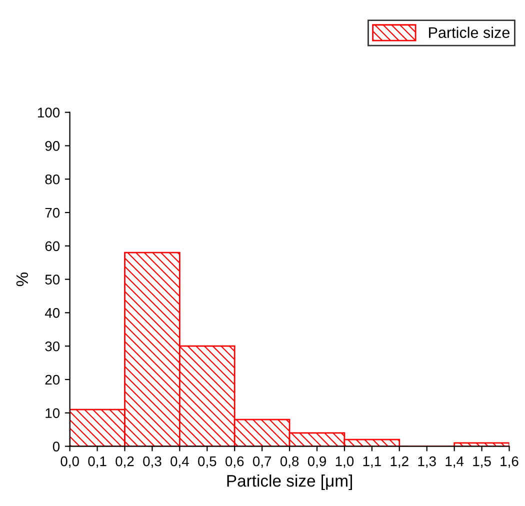  Describe the element at coordinates (56, 447) in the screenshot. I see `y-tick-label: 0` at that location.